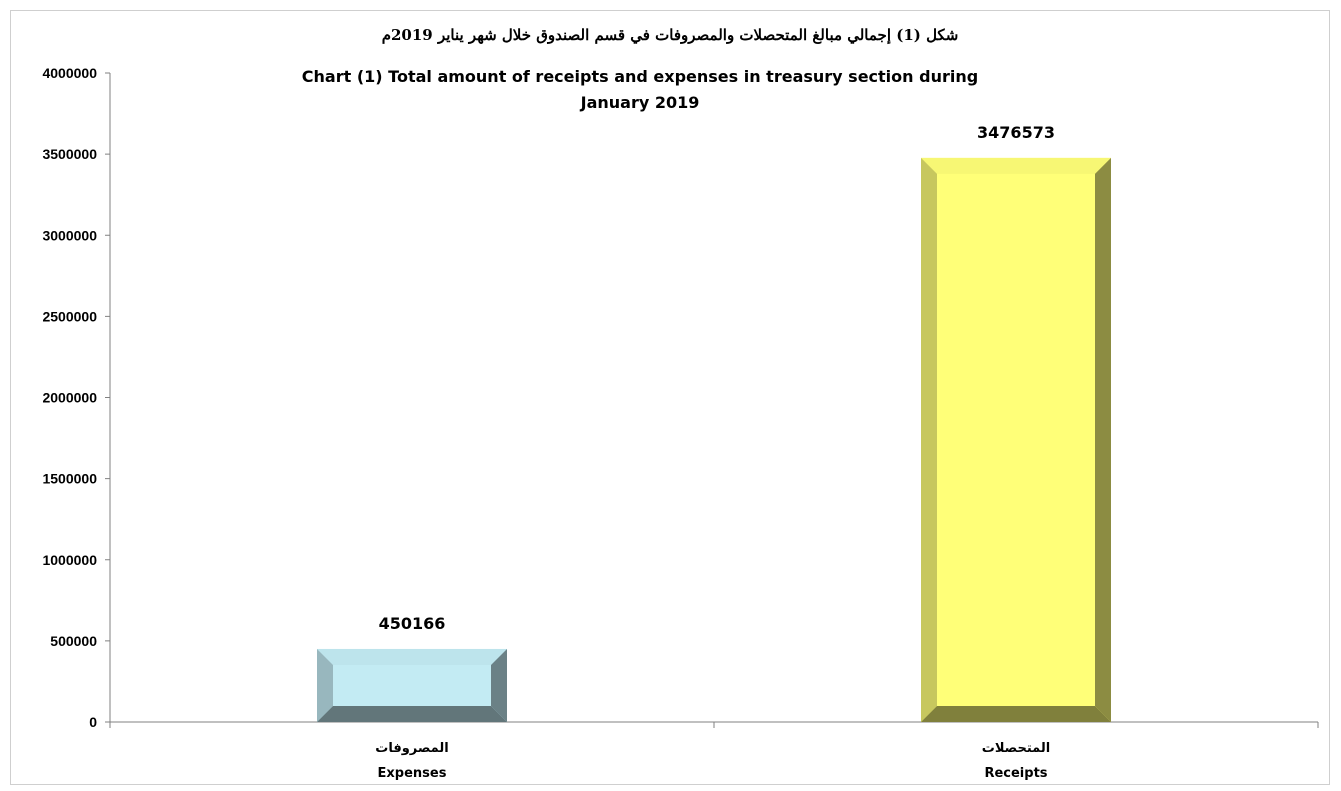 Image resolution: width=1341 pixels, height=791 pixels. I want to click on y-tick-label: 0, so click(93, 722).